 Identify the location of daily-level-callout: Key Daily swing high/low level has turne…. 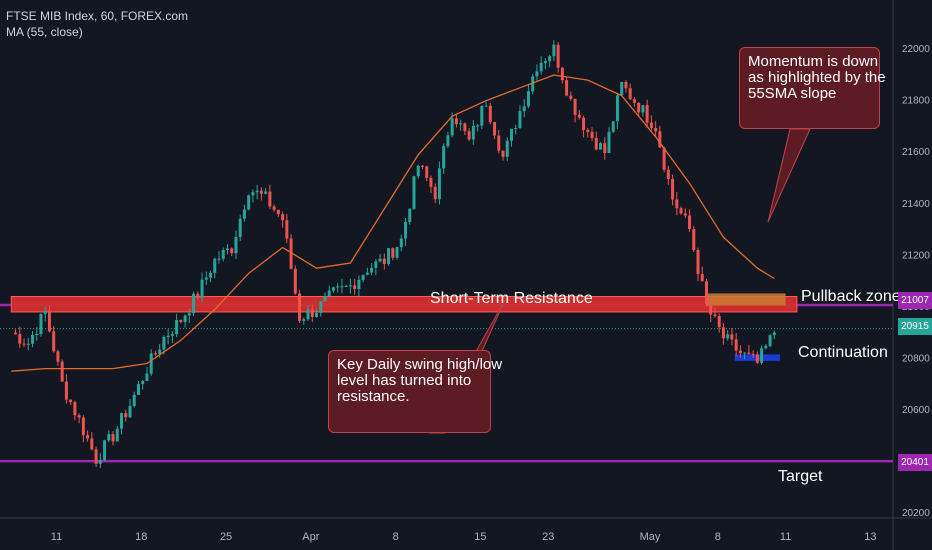
(415, 391).